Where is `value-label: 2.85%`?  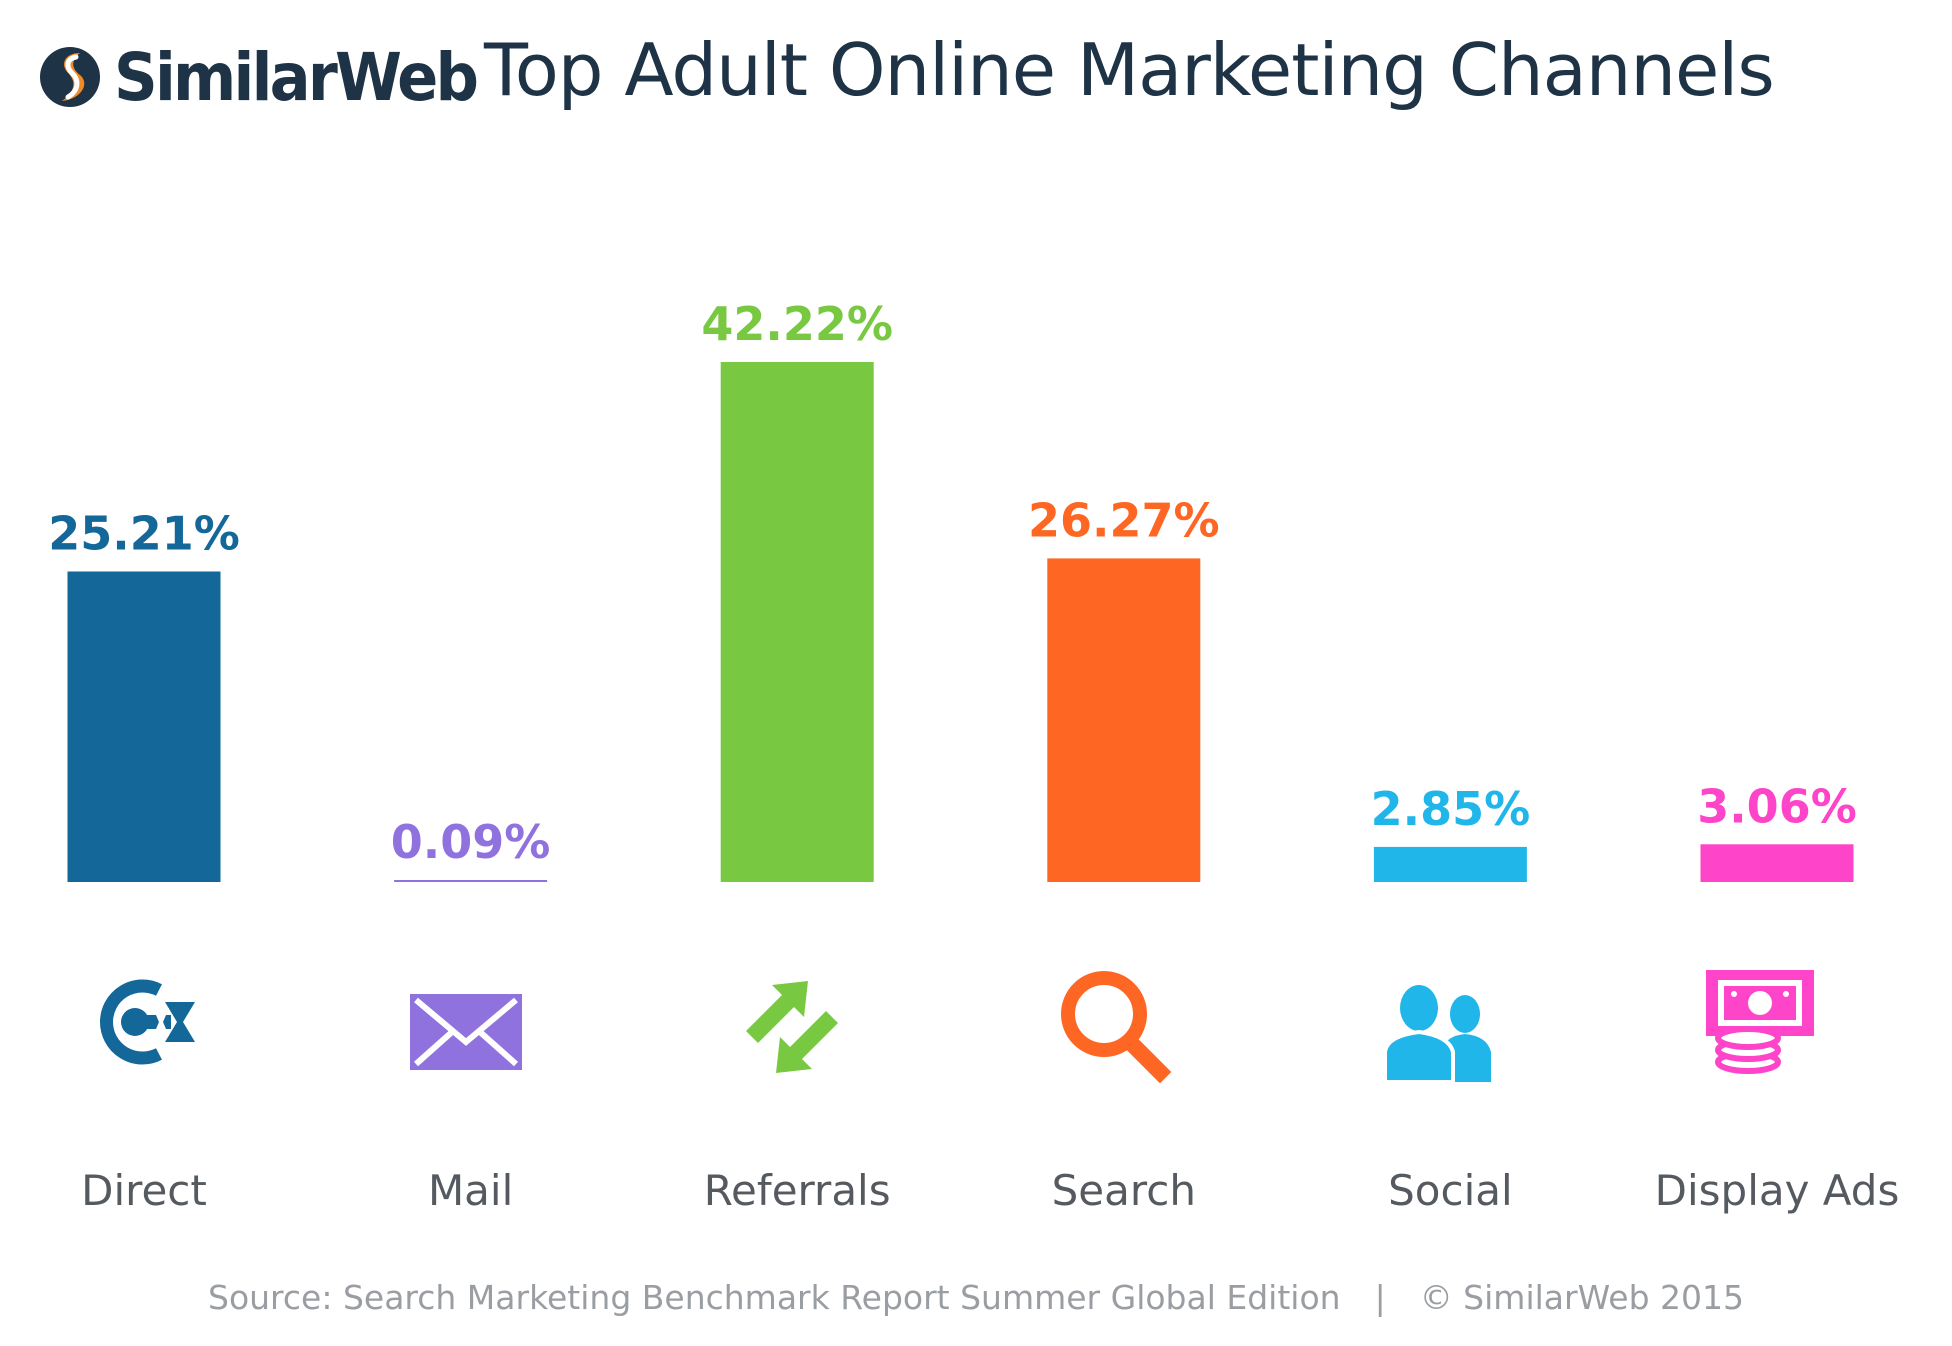 value-label: 2.85% is located at coordinates (1451, 809).